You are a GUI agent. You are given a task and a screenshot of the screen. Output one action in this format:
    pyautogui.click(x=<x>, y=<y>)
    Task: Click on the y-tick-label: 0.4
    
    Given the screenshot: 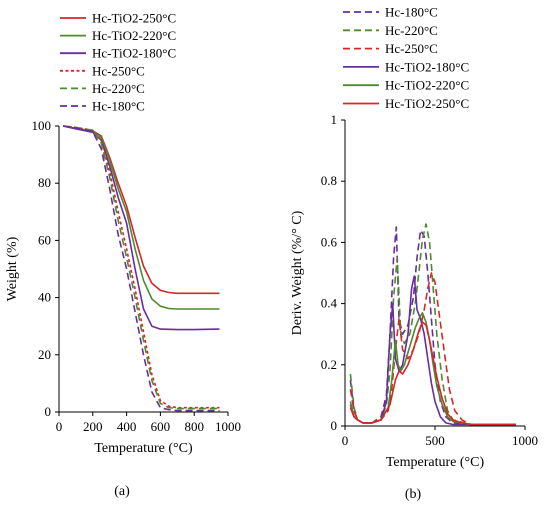 What is the action you would take?
    pyautogui.click(x=329, y=303)
    